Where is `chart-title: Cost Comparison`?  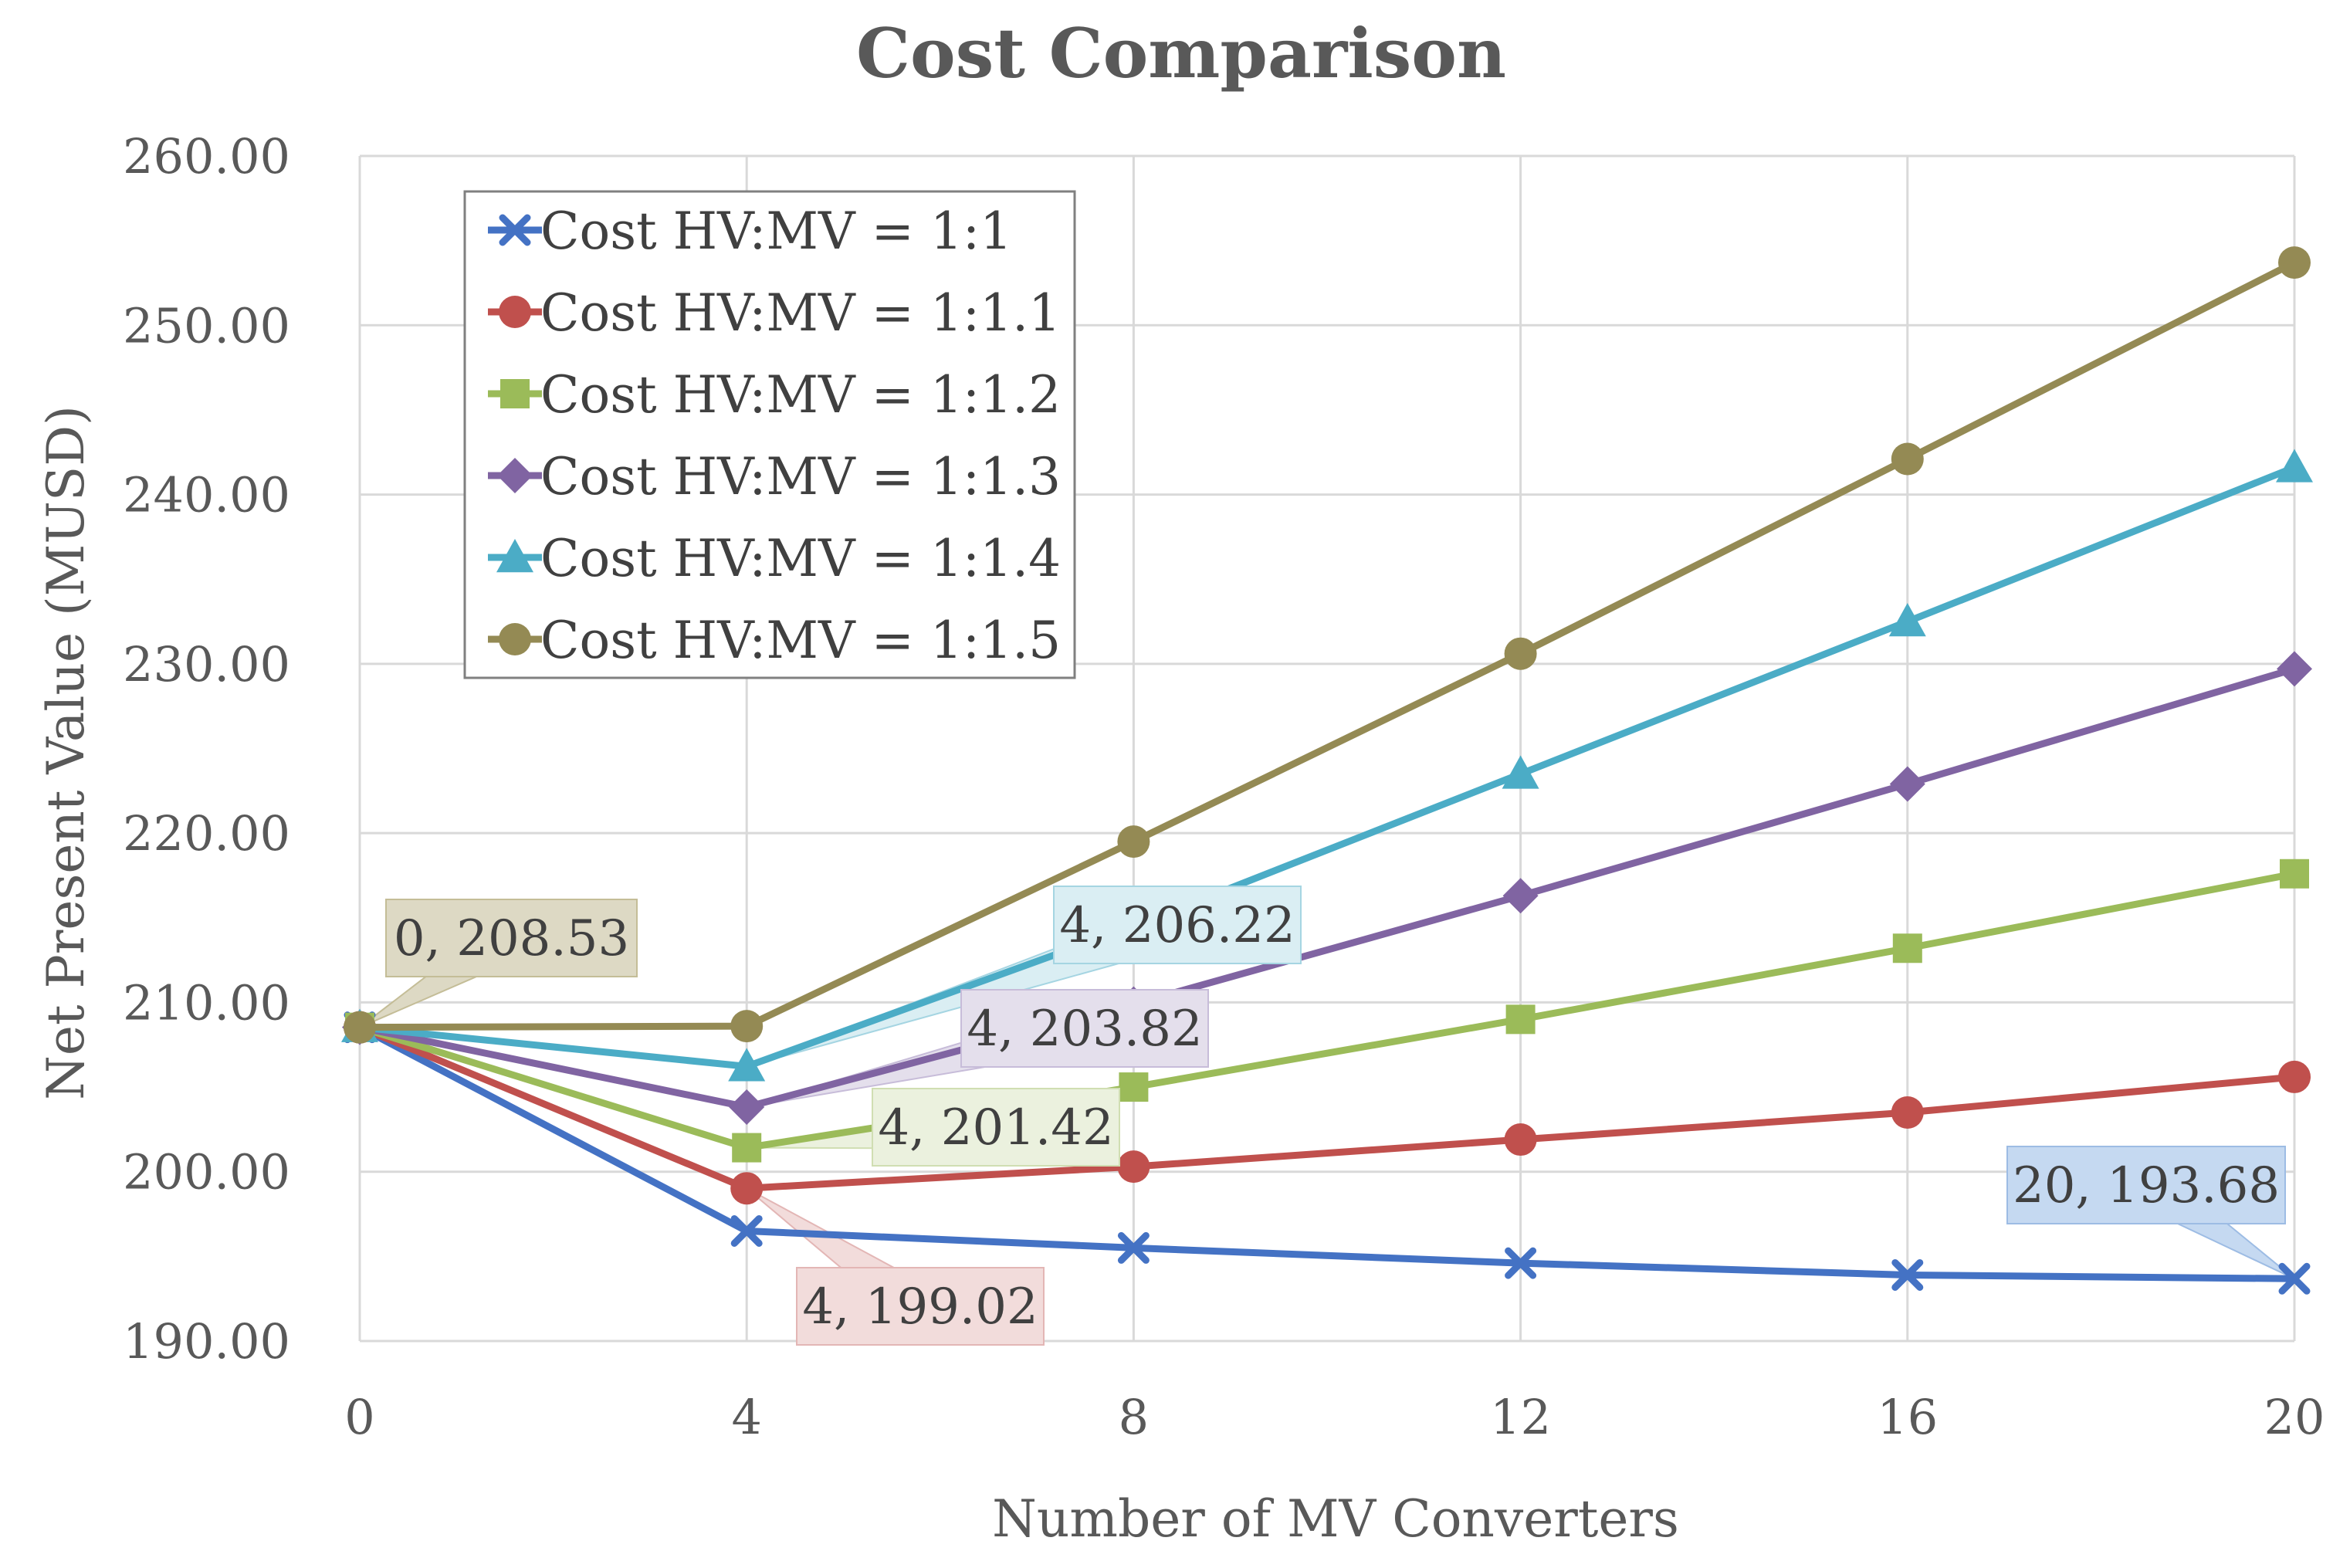 chart-title: Cost Comparison is located at coordinates (1181, 53).